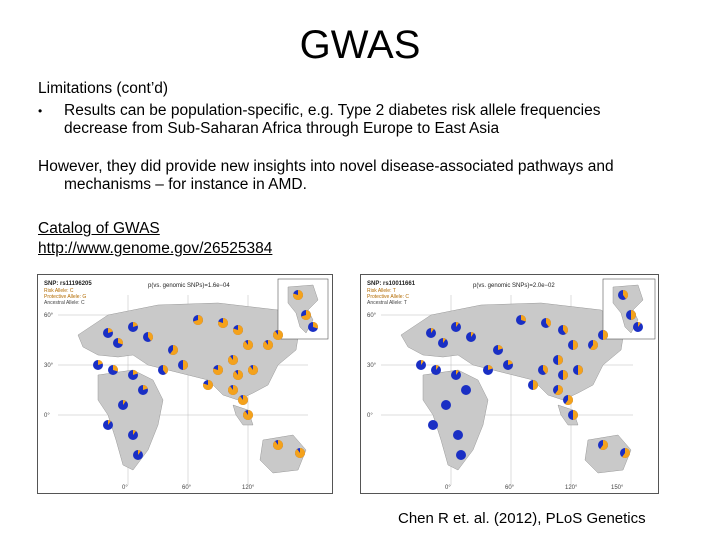  I want to click on right-lon-60: 60°, so click(510, 488).